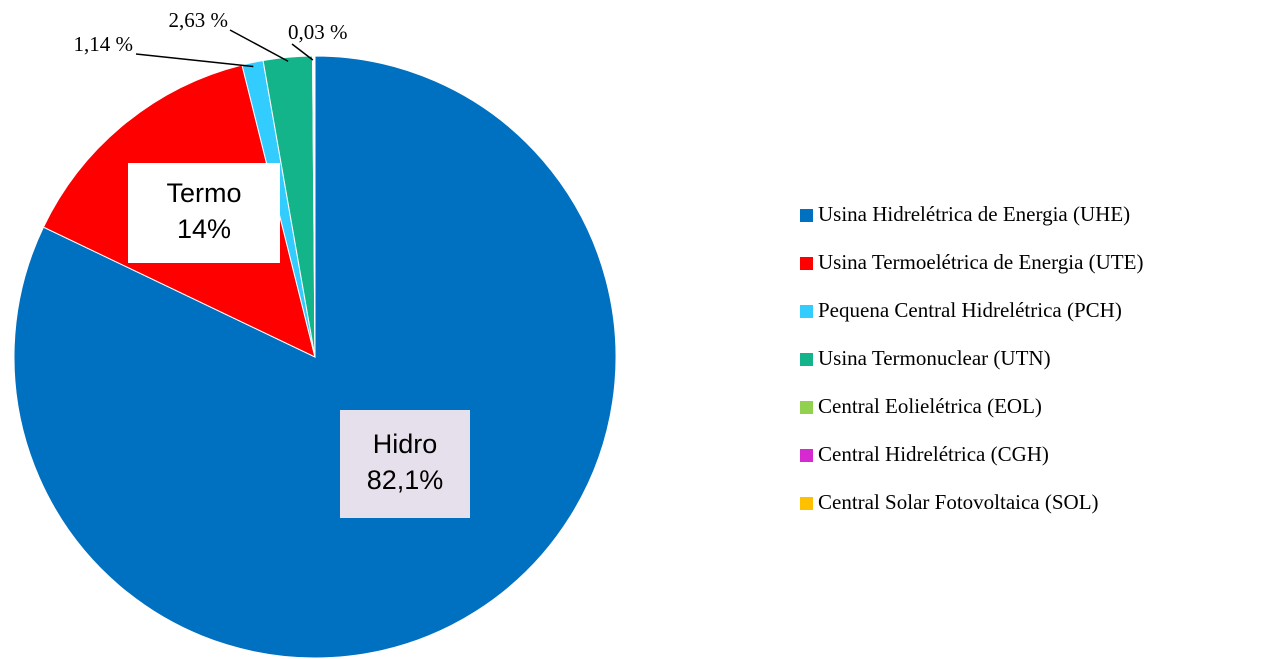 This screenshot has width=1262, height=659. What do you see at coordinates (204, 229) in the screenshot?
I see `data-label: 14%` at bounding box center [204, 229].